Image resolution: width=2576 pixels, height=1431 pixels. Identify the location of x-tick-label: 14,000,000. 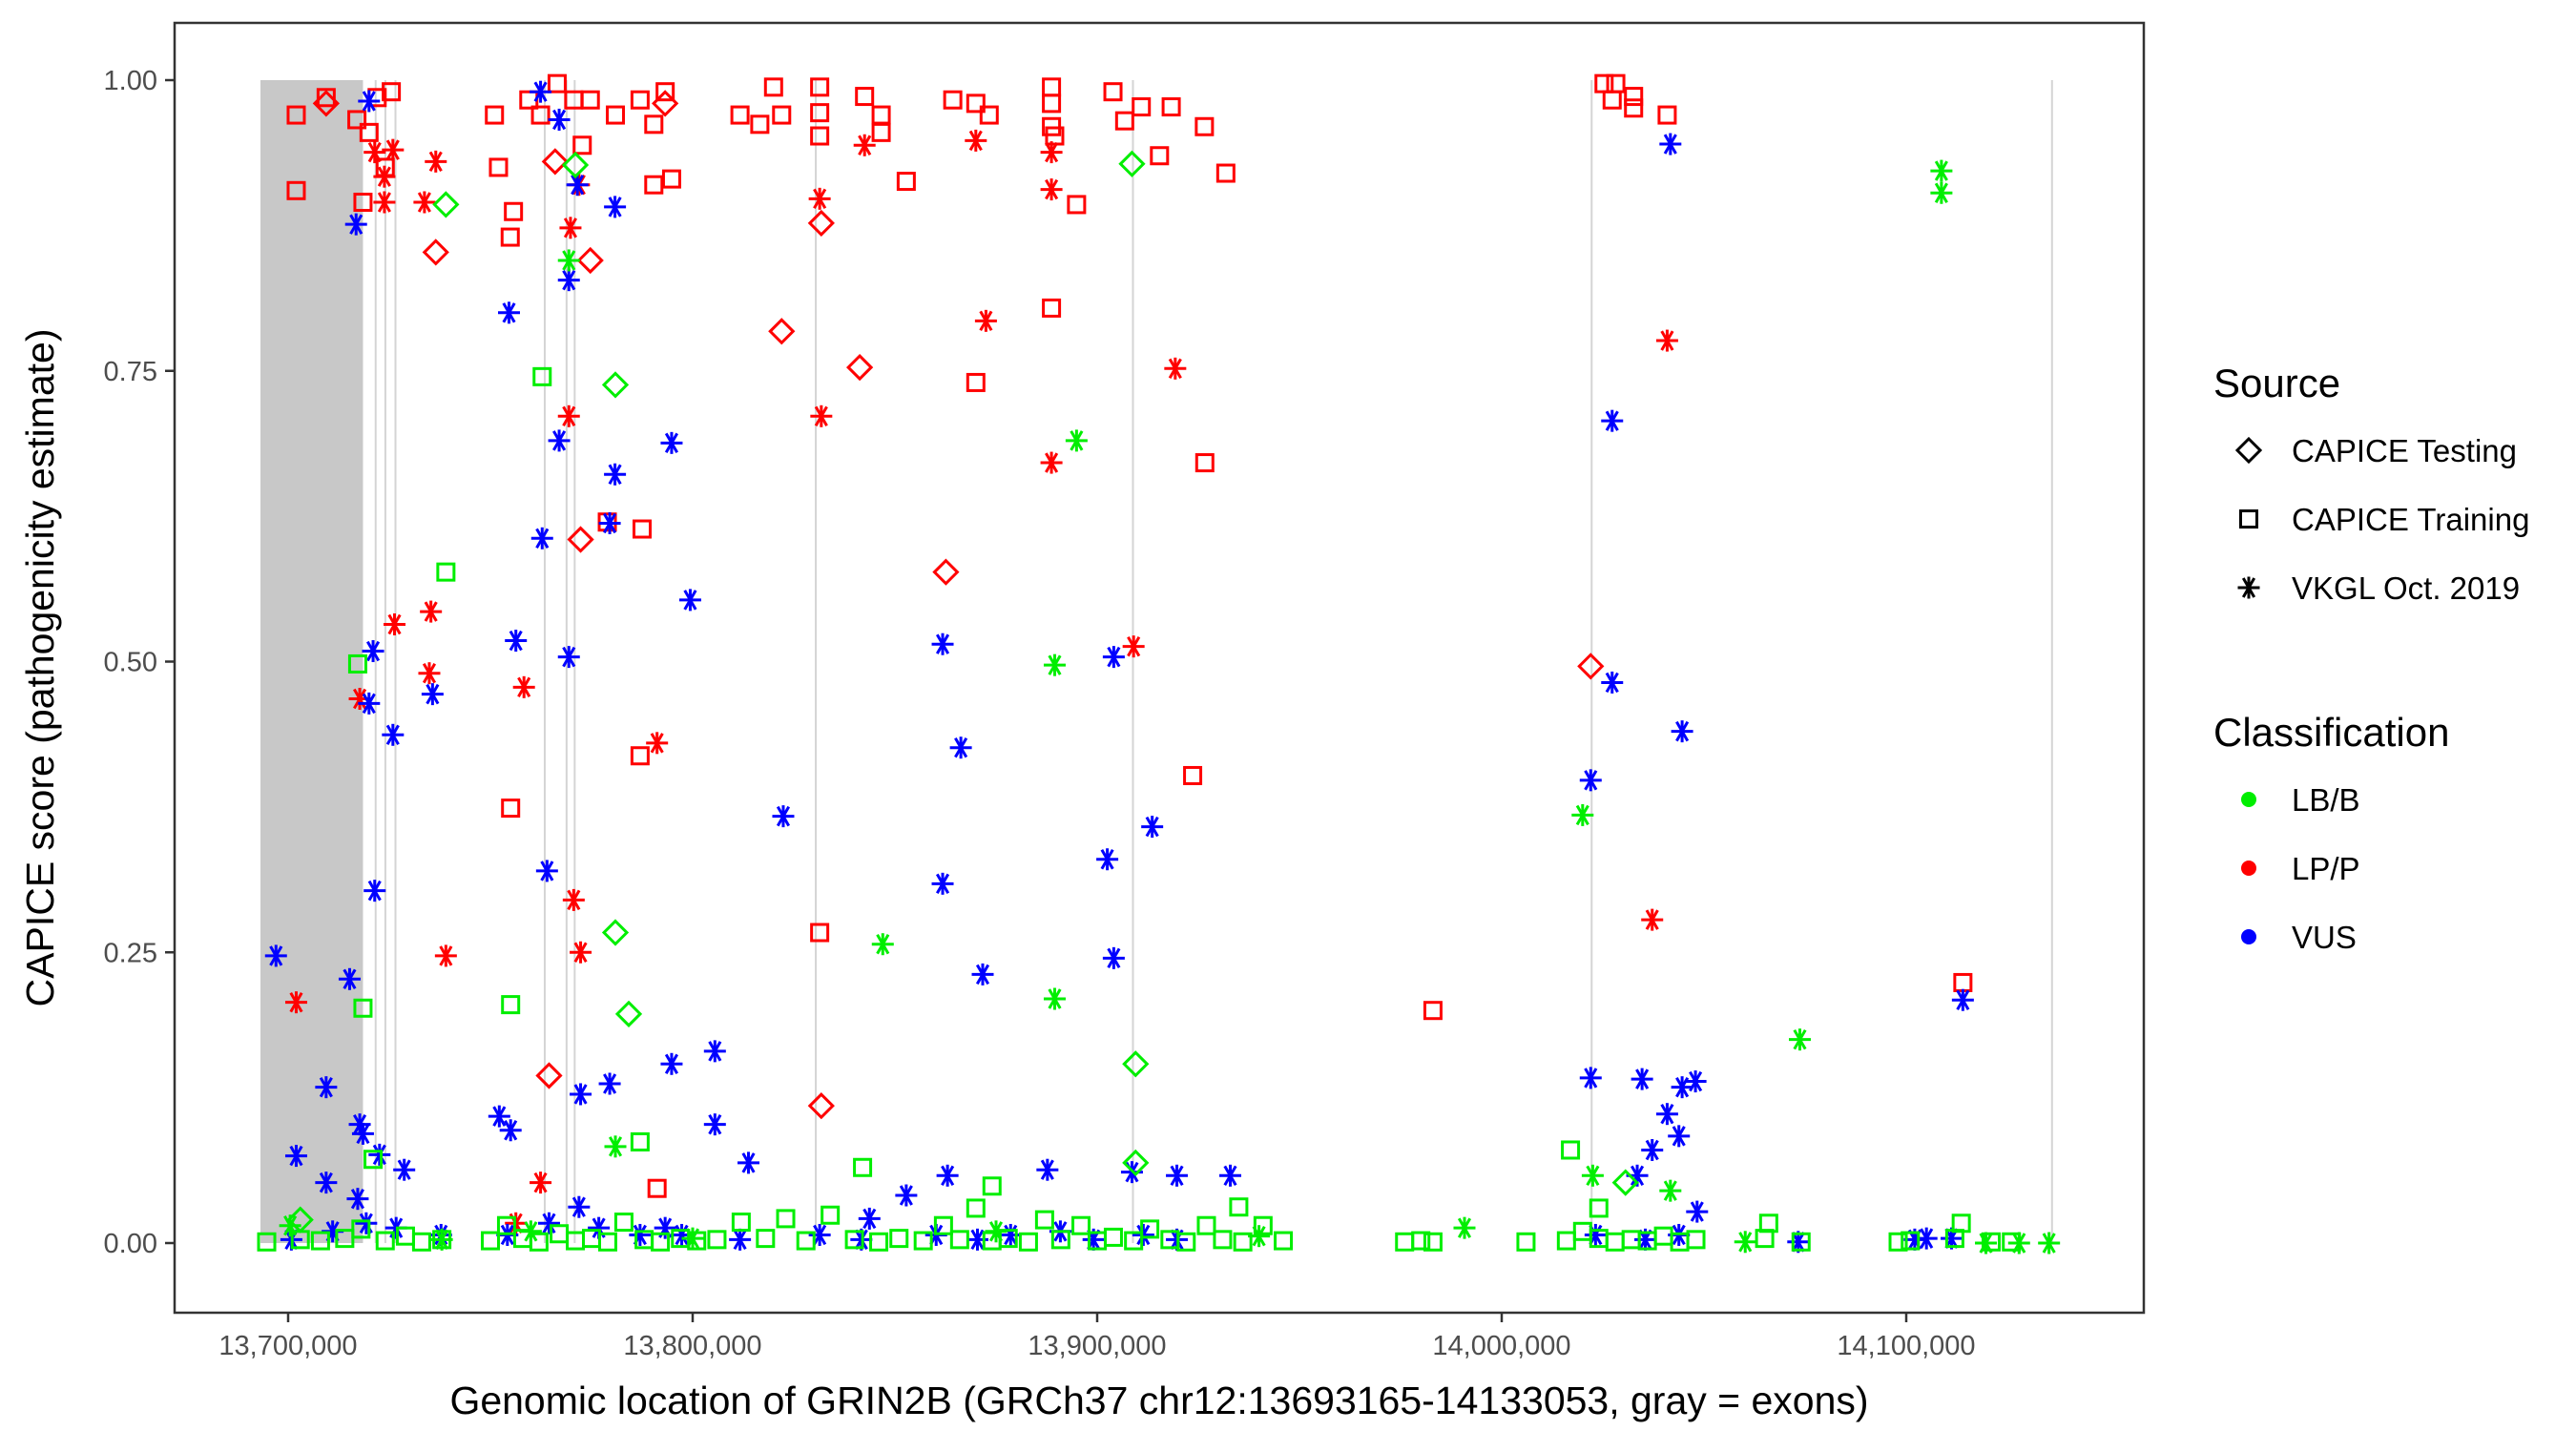
(1501, 1346).